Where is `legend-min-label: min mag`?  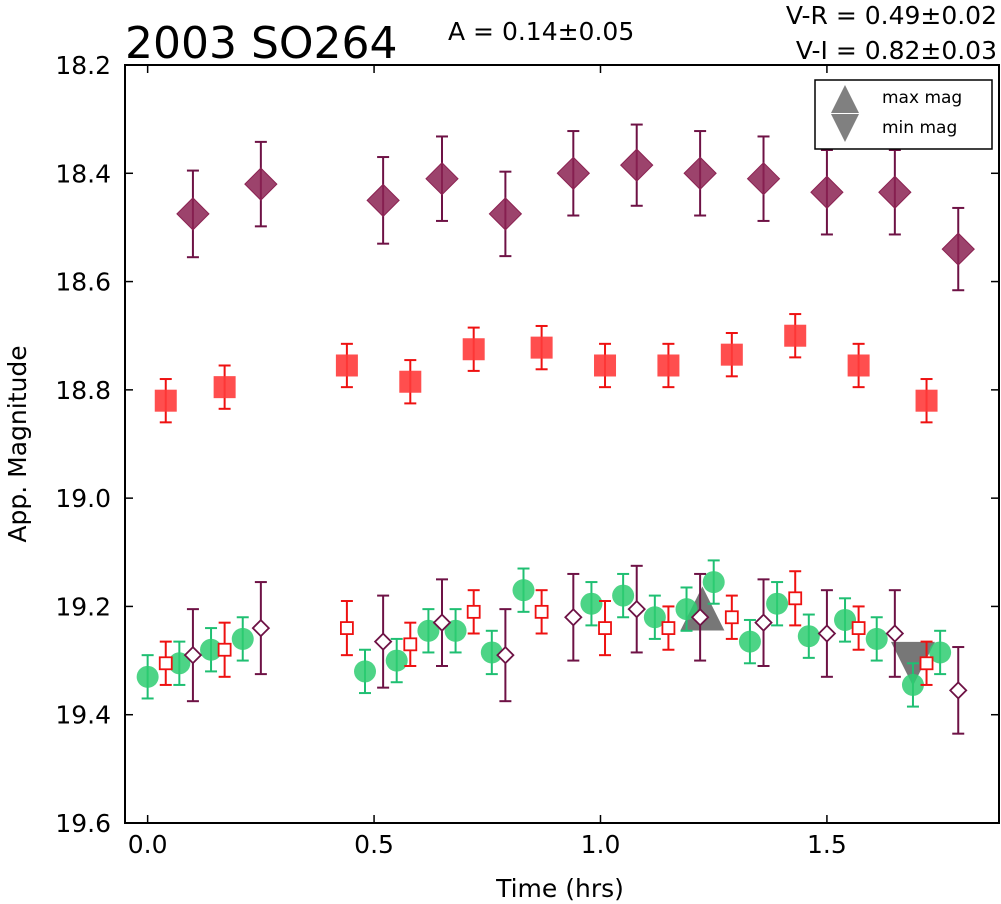
legend-min-label: min mag is located at coordinates (919, 128).